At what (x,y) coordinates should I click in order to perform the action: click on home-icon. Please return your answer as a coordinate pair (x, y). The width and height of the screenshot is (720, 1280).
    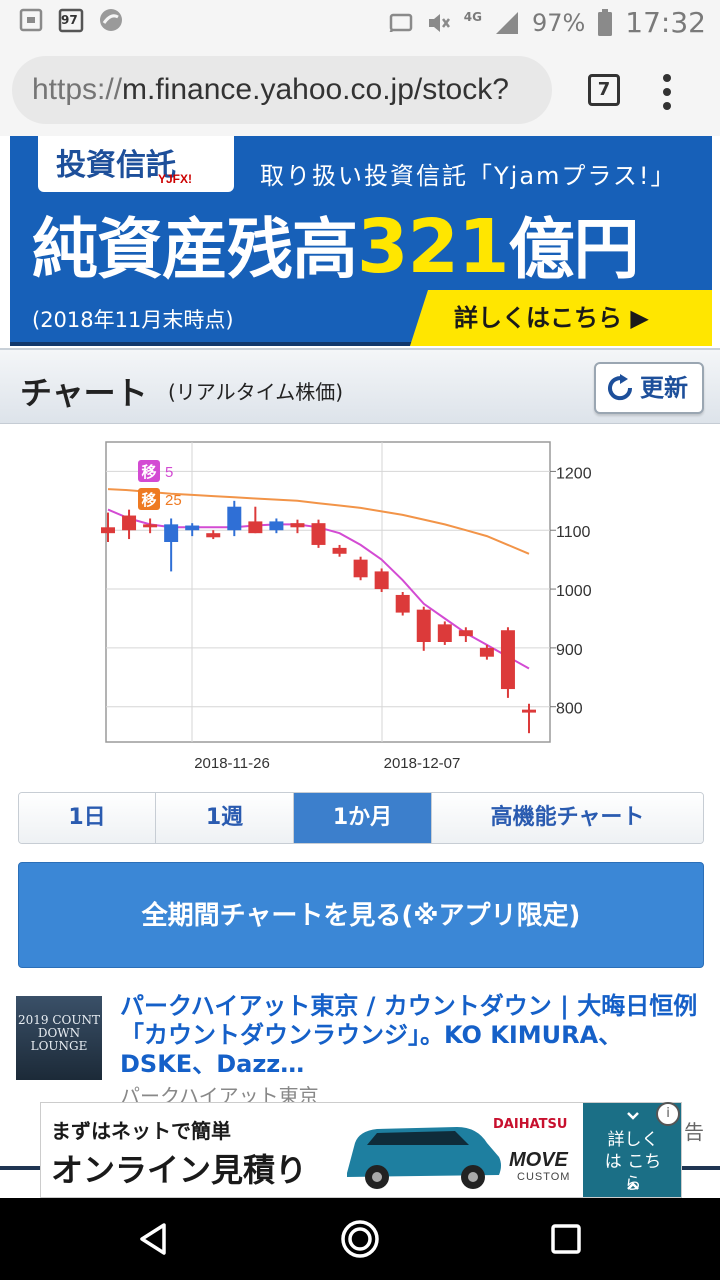
    Looking at the image, I should click on (360, 1239).